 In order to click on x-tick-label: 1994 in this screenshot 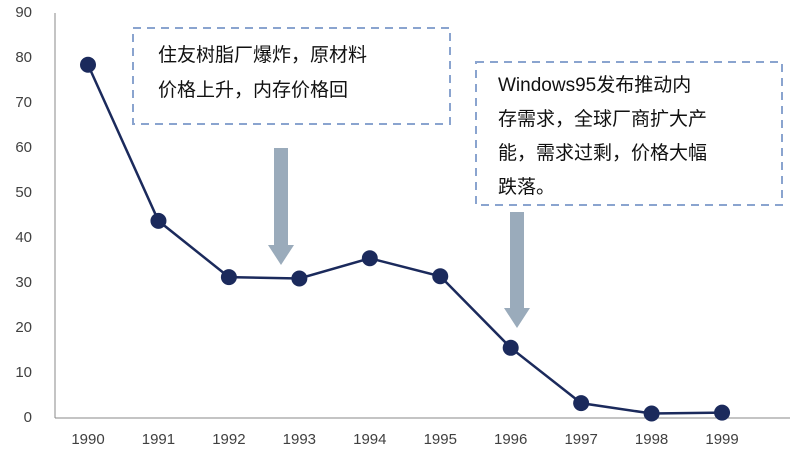, I will do `click(369, 439)`.